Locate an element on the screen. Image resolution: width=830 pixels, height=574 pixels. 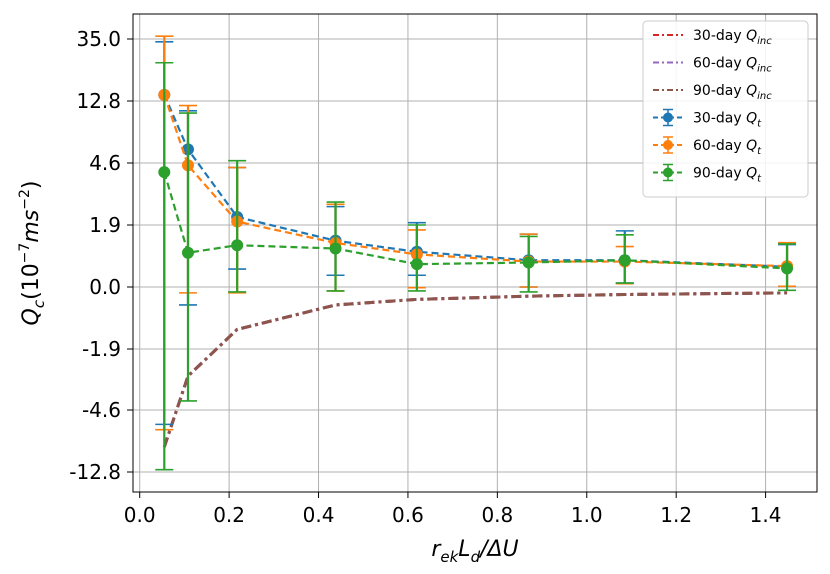
y-tick-label: -1.9 is located at coordinates (101, 349).